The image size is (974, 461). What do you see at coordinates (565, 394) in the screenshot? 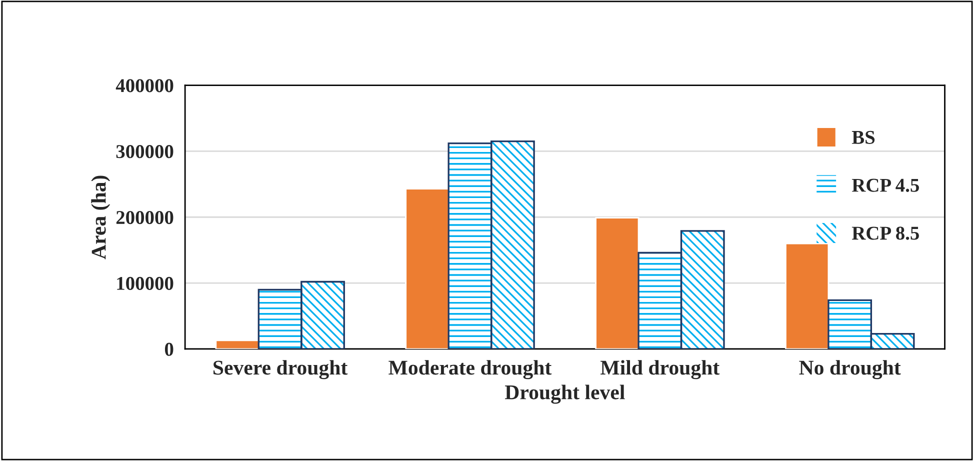
I see `x-axis-title: Drought level` at bounding box center [565, 394].